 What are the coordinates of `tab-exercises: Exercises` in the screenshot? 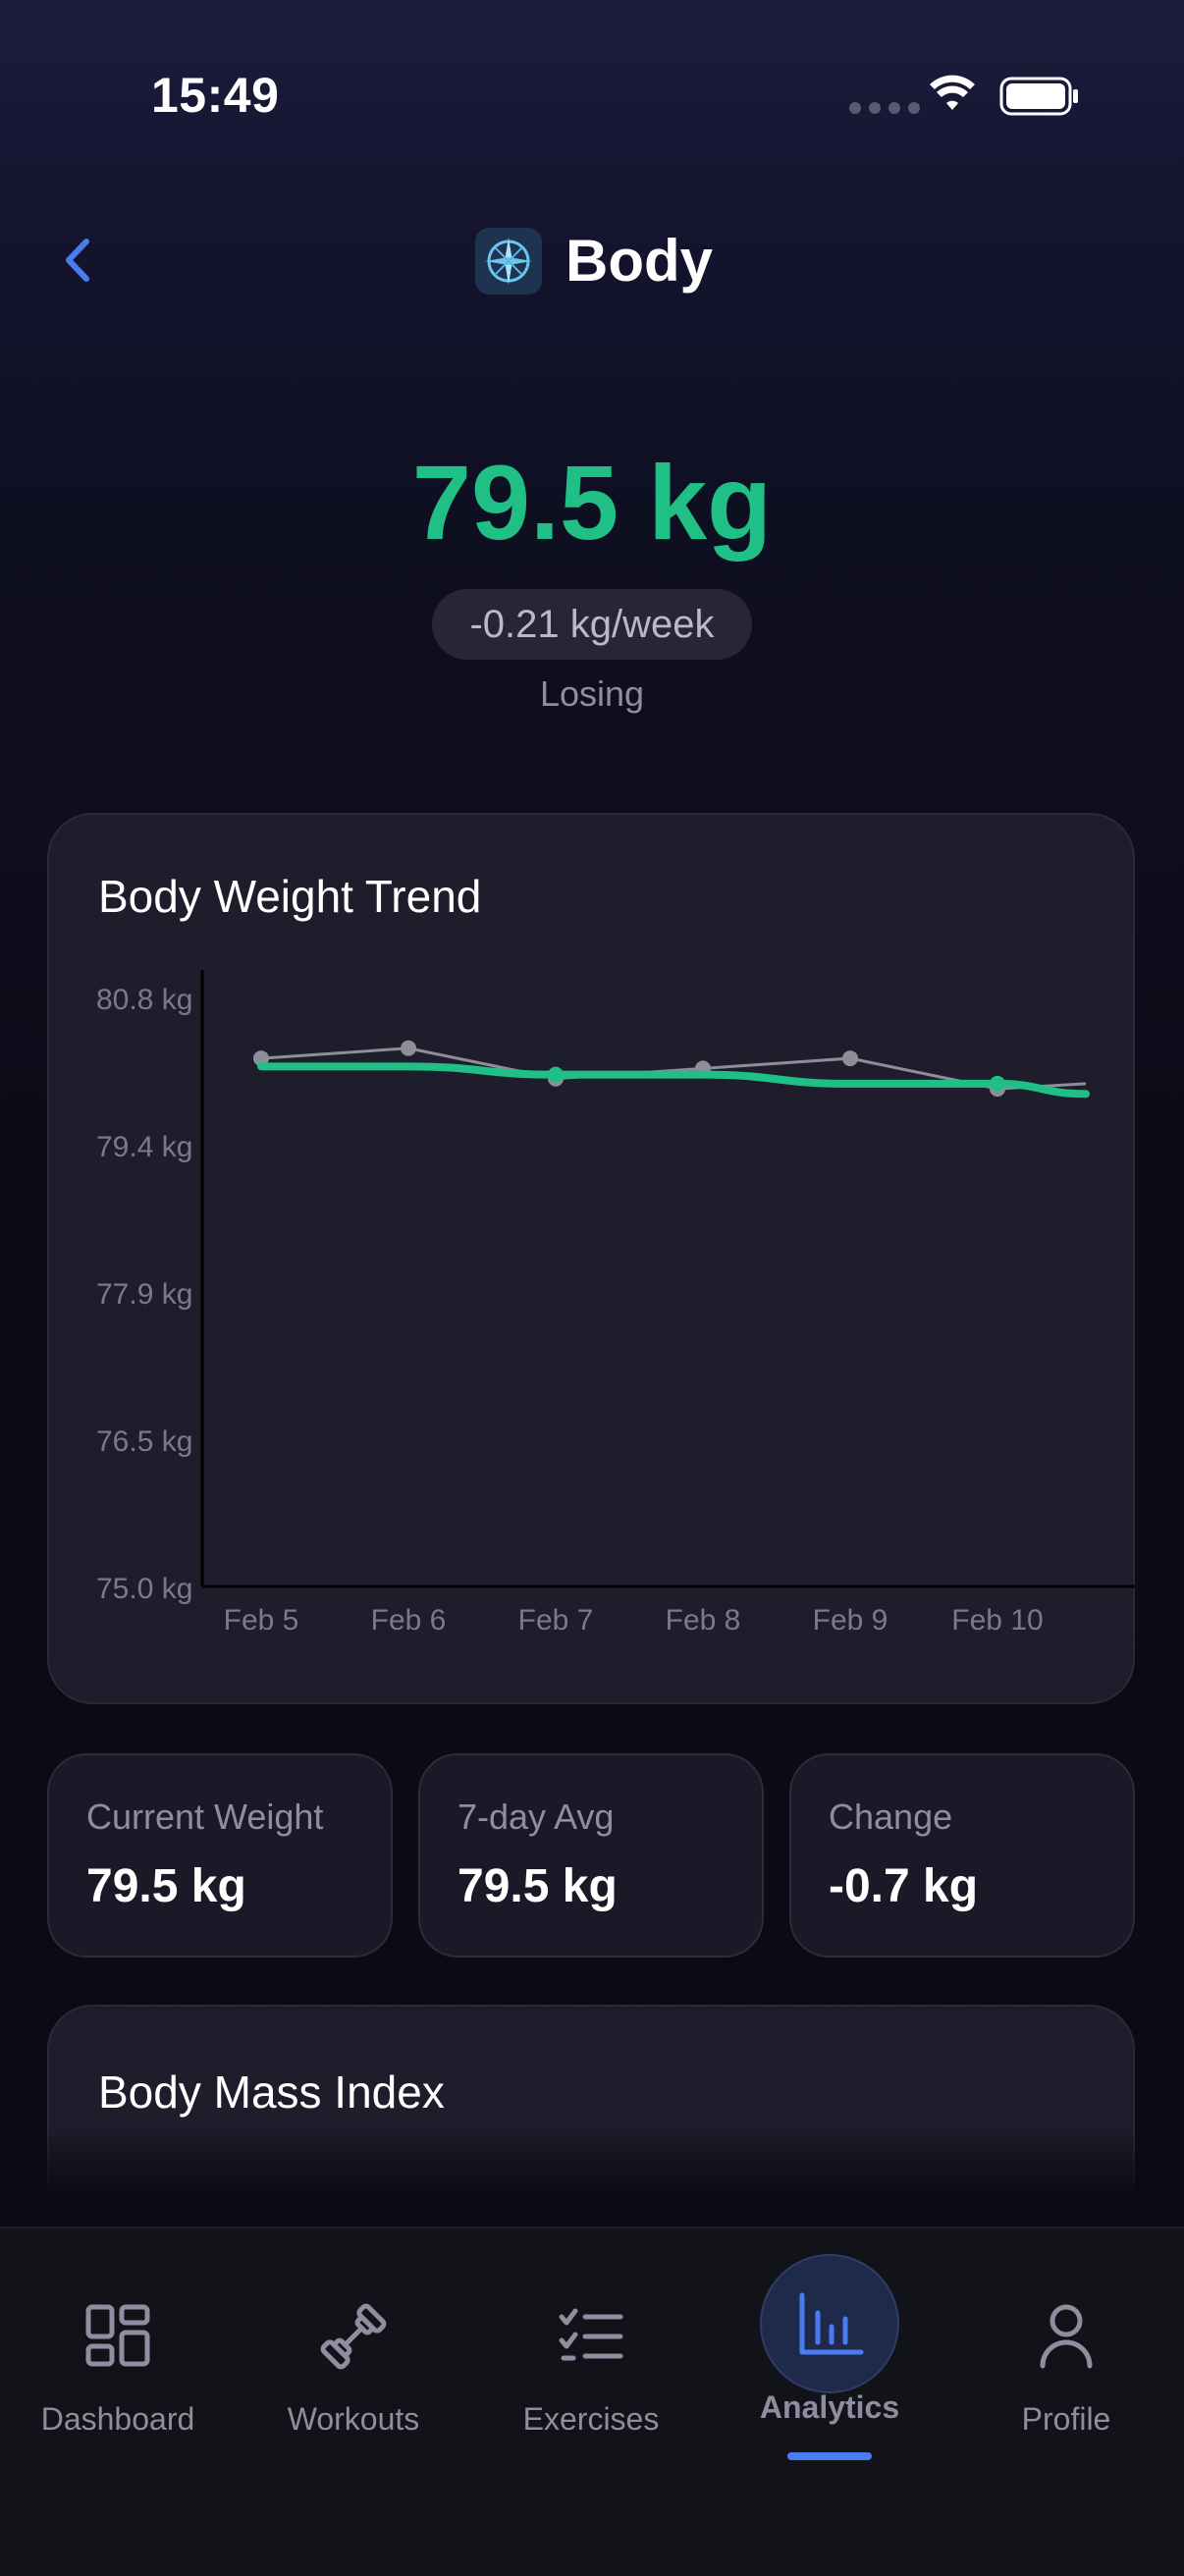 It's located at (591, 2385).